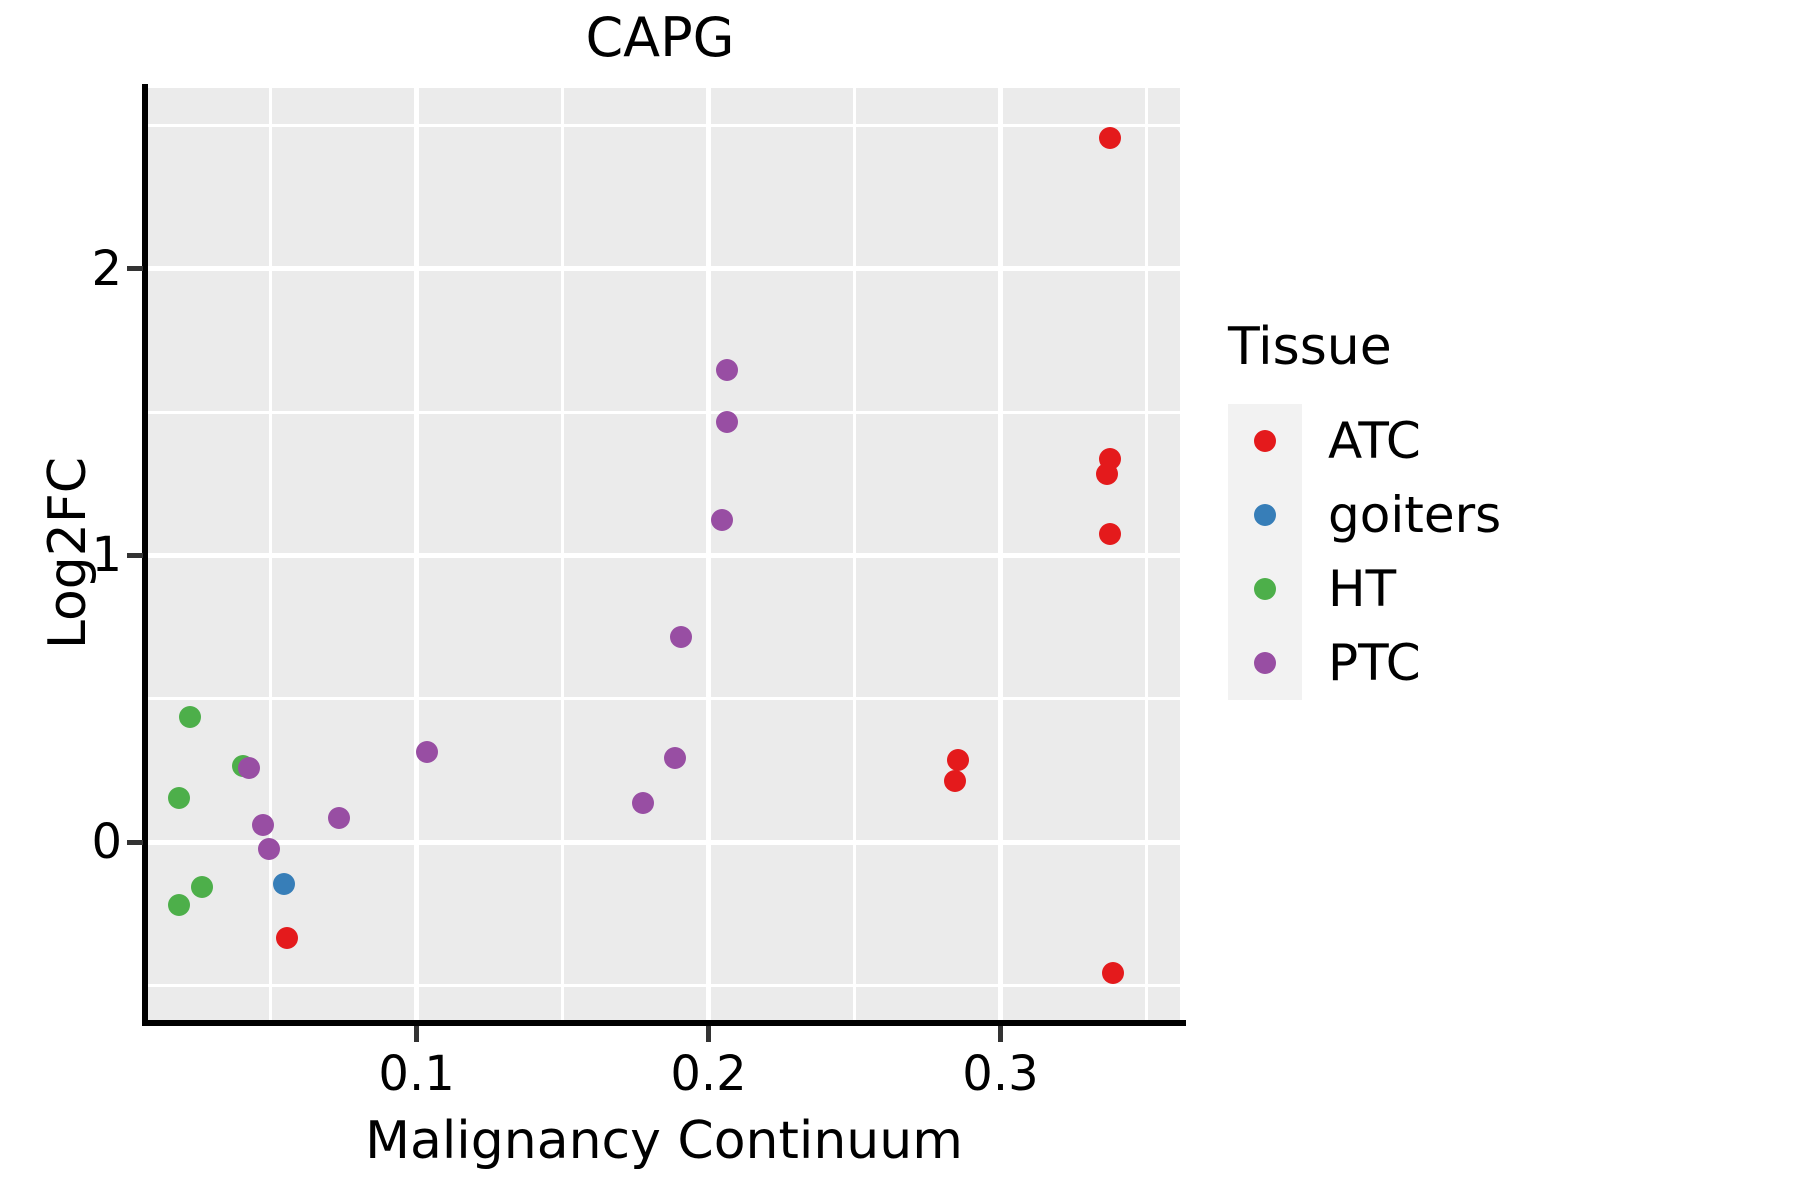 This screenshot has width=1800, height=1200. Describe the element at coordinates (660, 37) in the screenshot. I see `page-title: CAPG` at that location.